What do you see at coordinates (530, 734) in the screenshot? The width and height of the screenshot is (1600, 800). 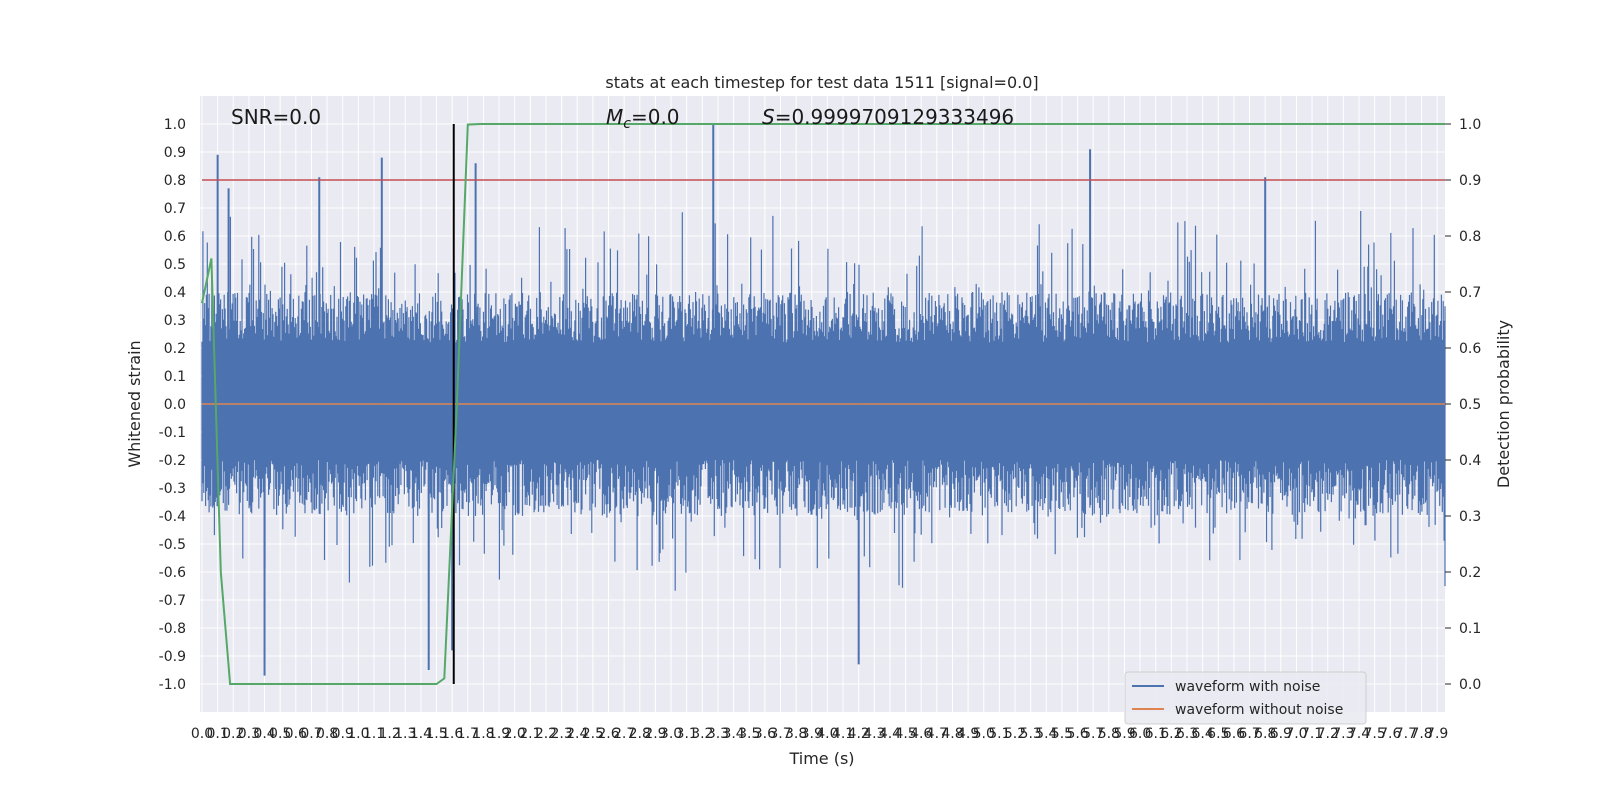 I see `x-tick-label: 2.1` at bounding box center [530, 734].